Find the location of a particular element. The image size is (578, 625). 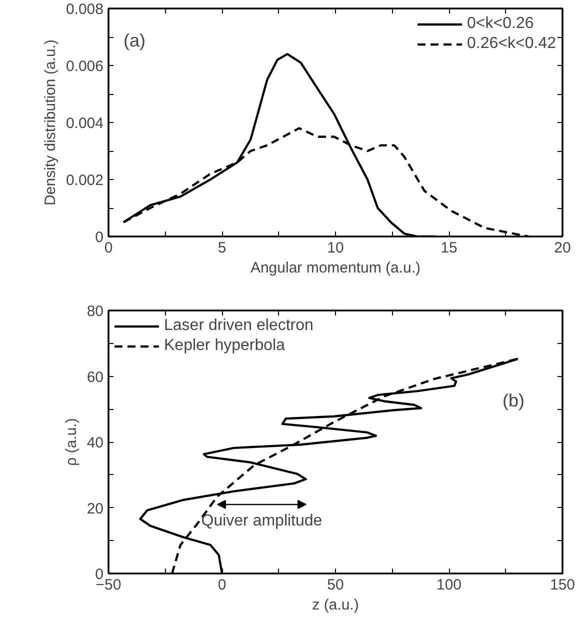

y-tick-label: 80 is located at coordinates (95, 311).